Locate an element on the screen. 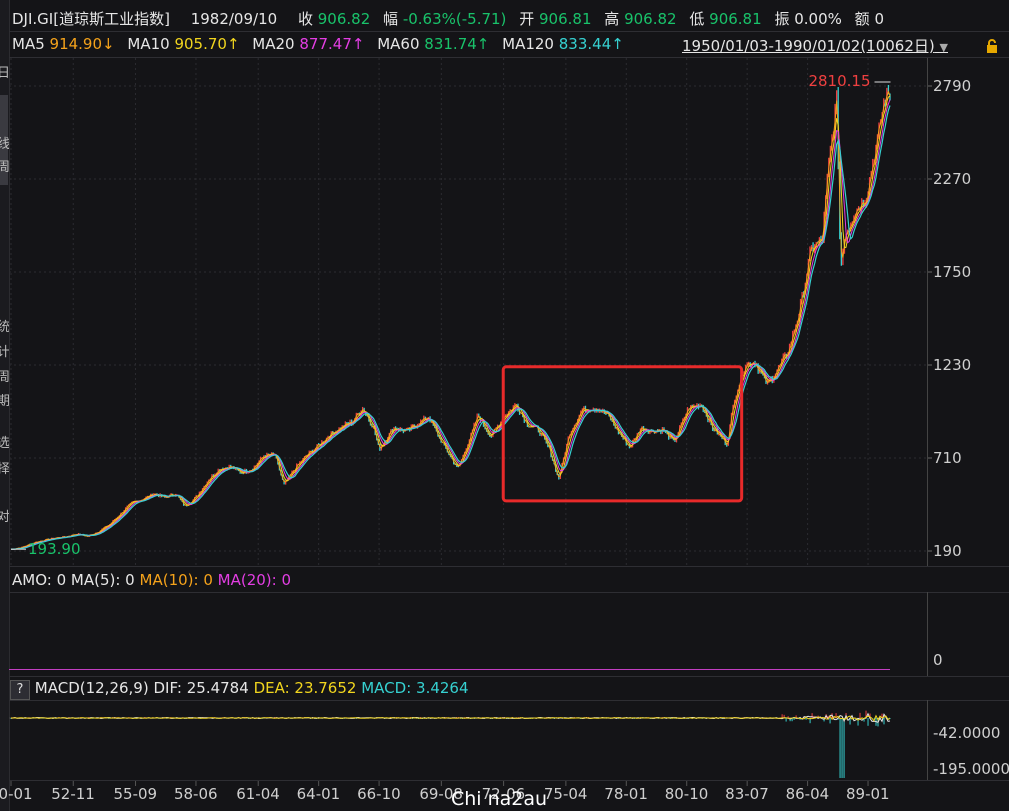 The image size is (1009, 811). amplitude-label: 振 is located at coordinates (782, 19).